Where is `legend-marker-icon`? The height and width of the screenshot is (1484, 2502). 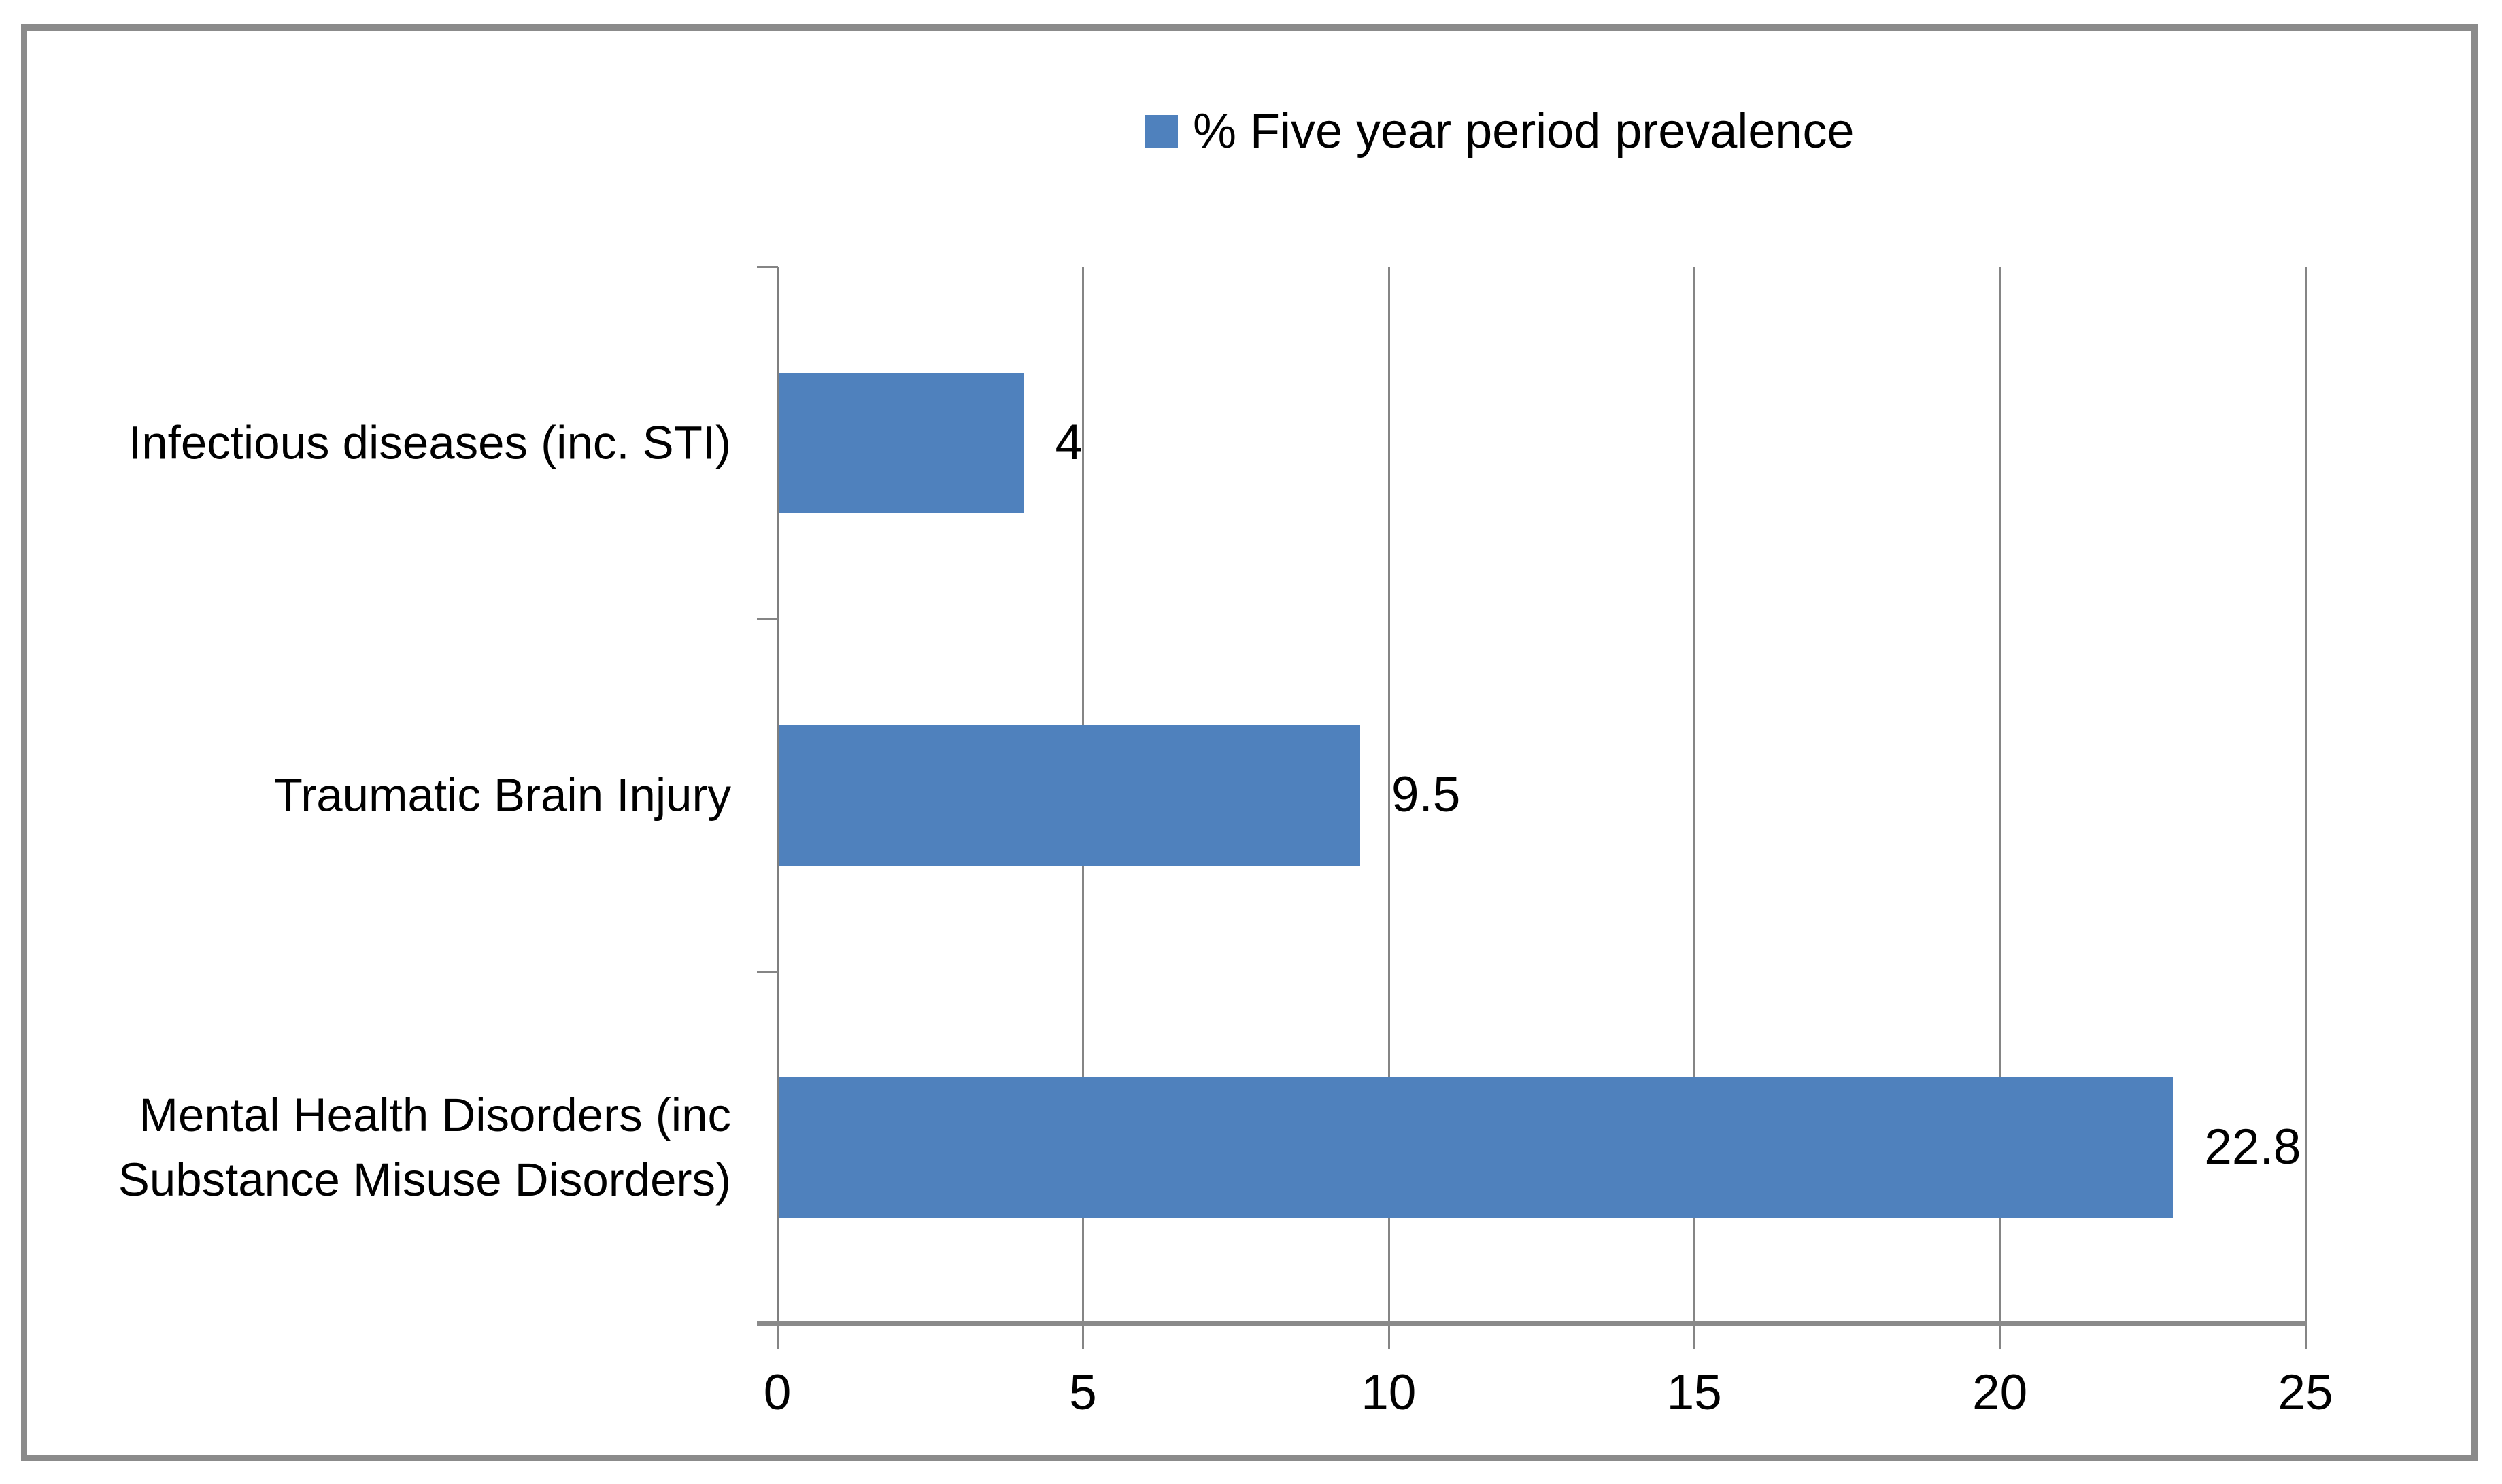
legend-marker-icon is located at coordinates (1162, 131).